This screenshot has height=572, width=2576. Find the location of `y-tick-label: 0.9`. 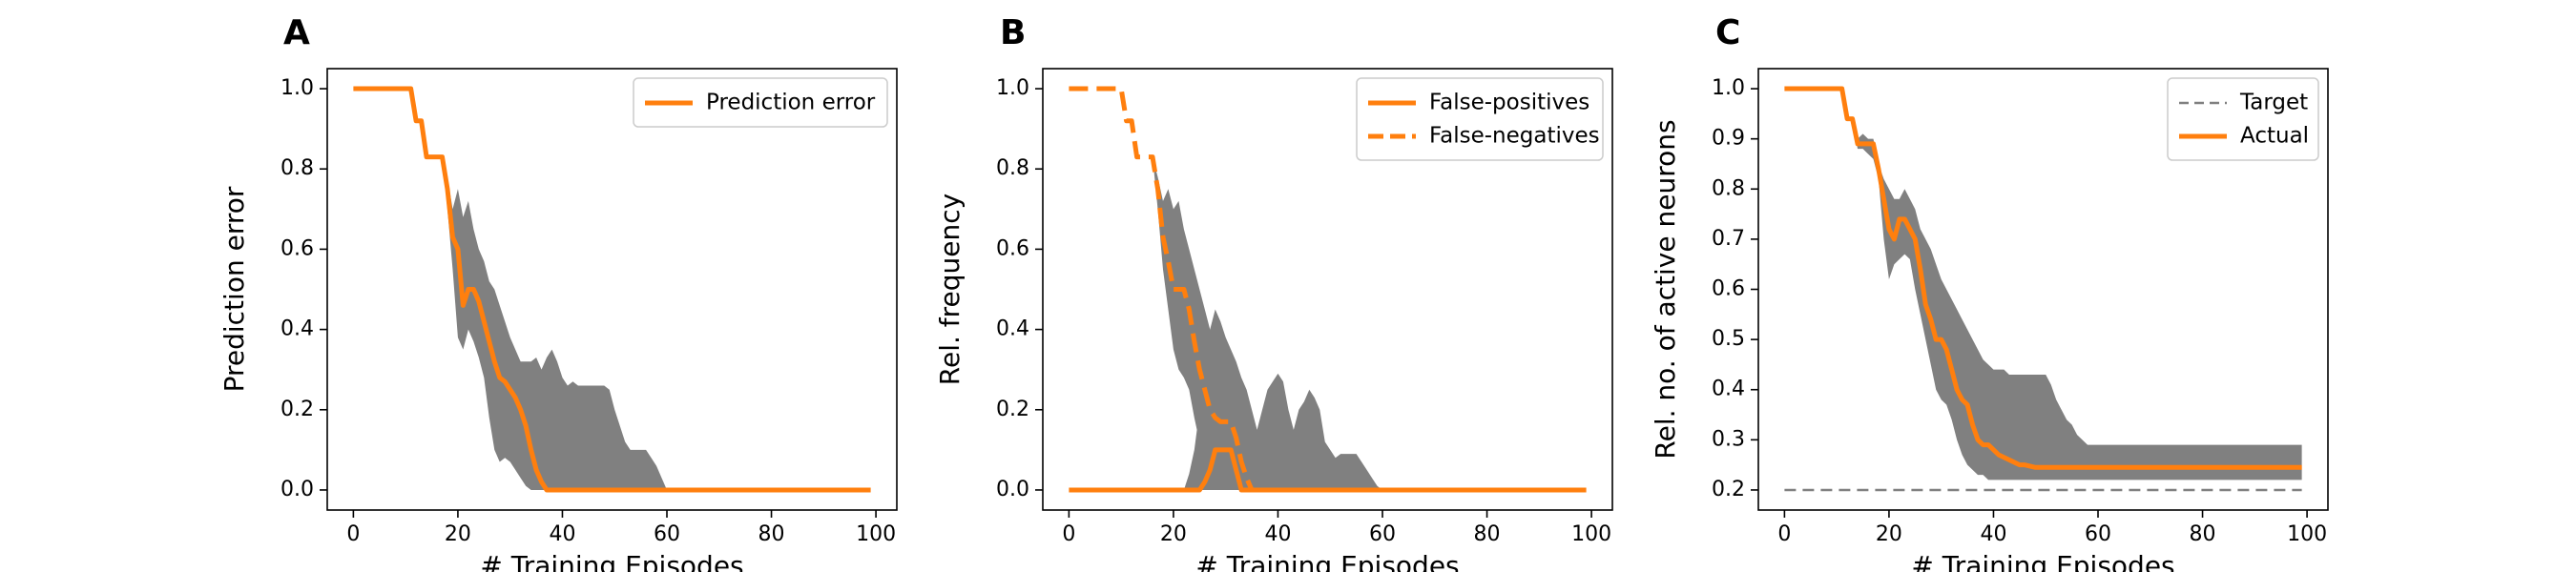

y-tick-label: 0.9 is located at coordinates (1728, 139).